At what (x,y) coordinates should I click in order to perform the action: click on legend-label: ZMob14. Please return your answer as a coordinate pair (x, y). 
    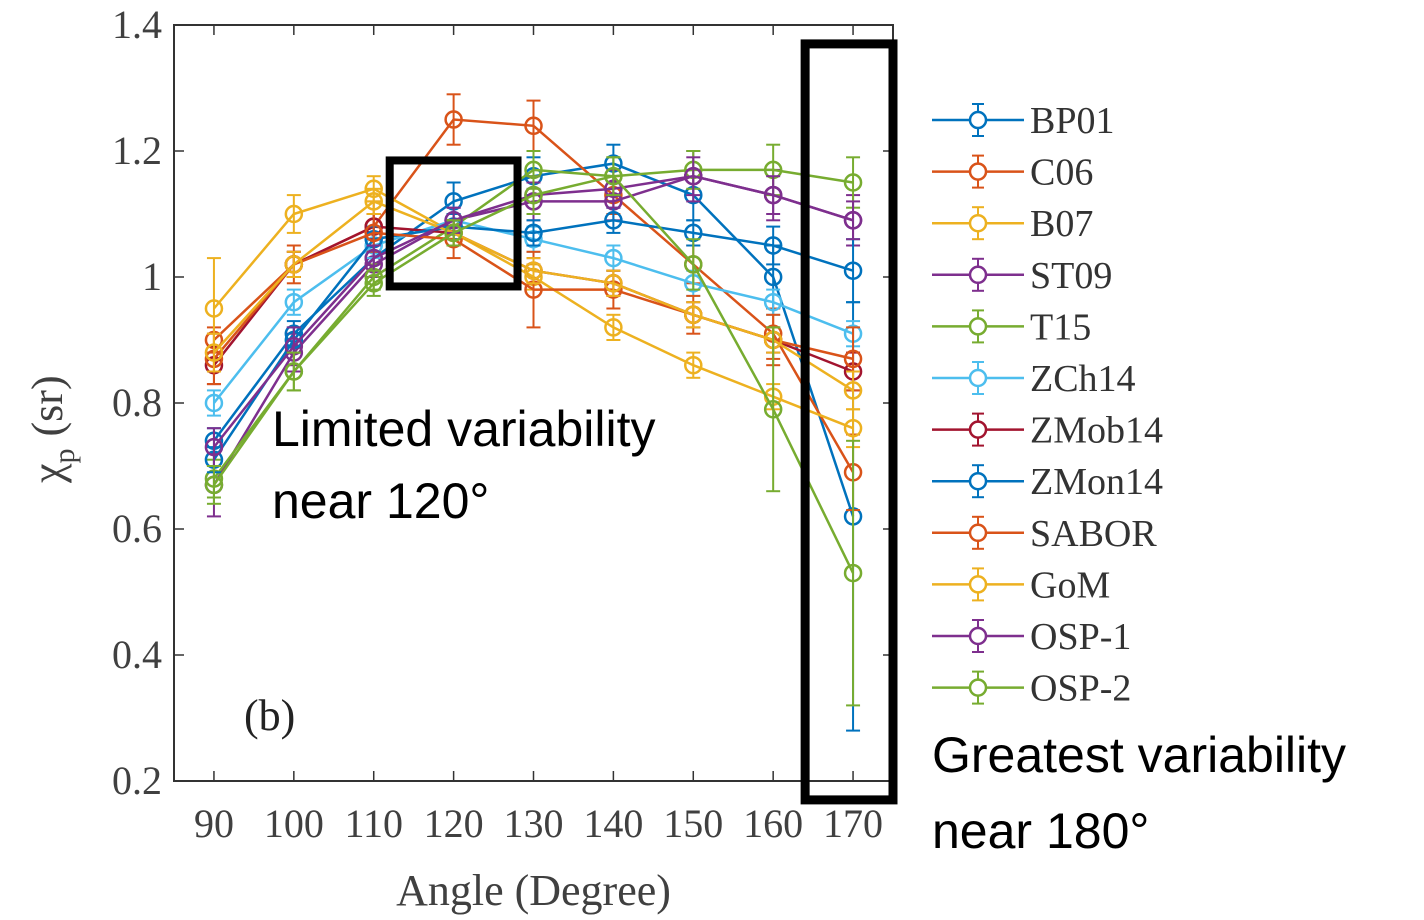
    Looking at the image, I should click on (1096, 431).